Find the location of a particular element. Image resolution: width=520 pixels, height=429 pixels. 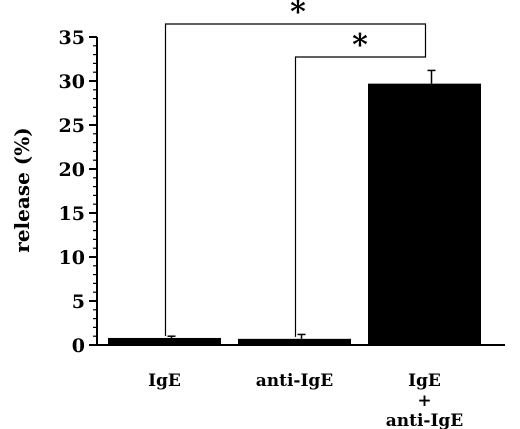

y-axis-label: release (%) is located at coordinates (22, 189).